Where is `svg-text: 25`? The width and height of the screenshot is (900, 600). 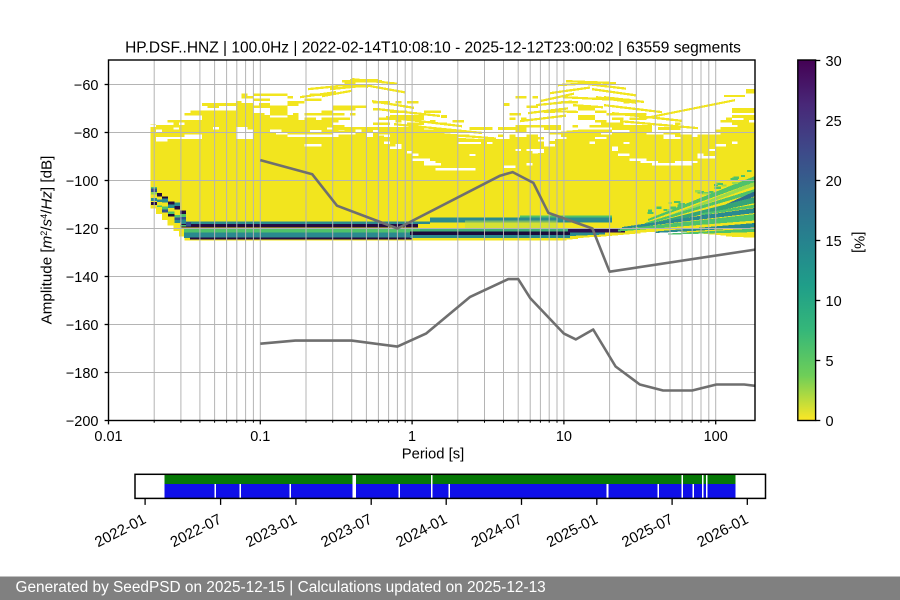
svg-text: 25 is located at coordinates (834, 122).